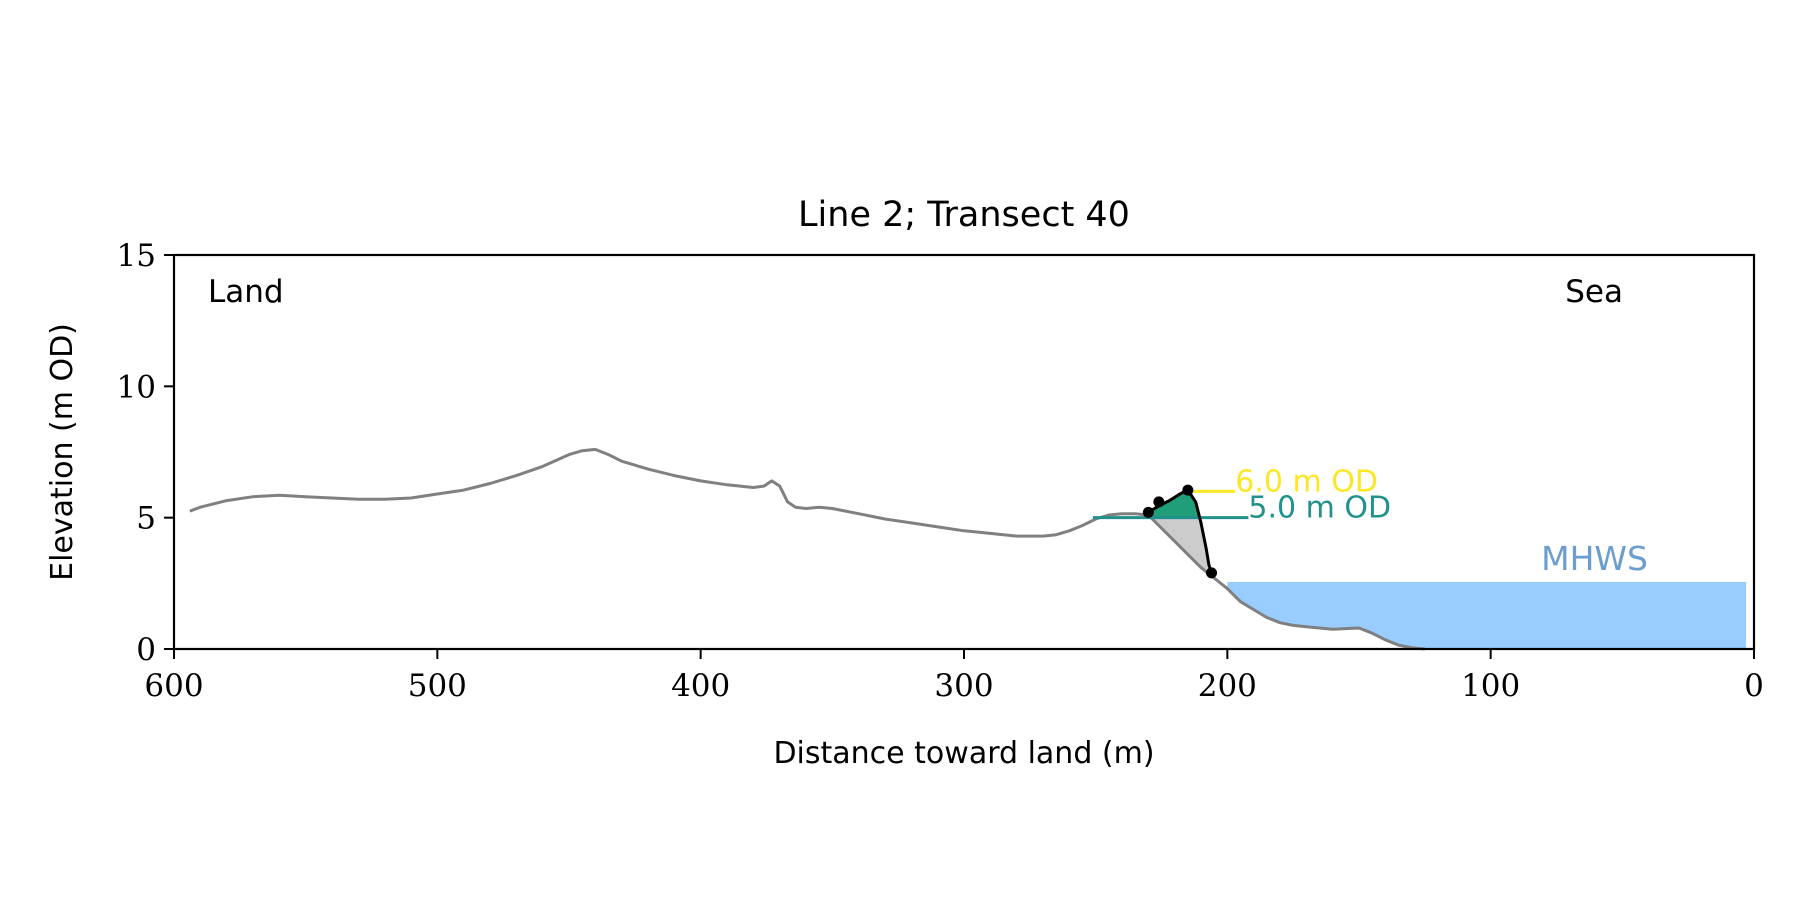 The height and width of the screenshot is (900, 1800). Describe the element at coordinates (1227, 686) in the screenshot. I see `x-tick-label-200: 200` at that location.